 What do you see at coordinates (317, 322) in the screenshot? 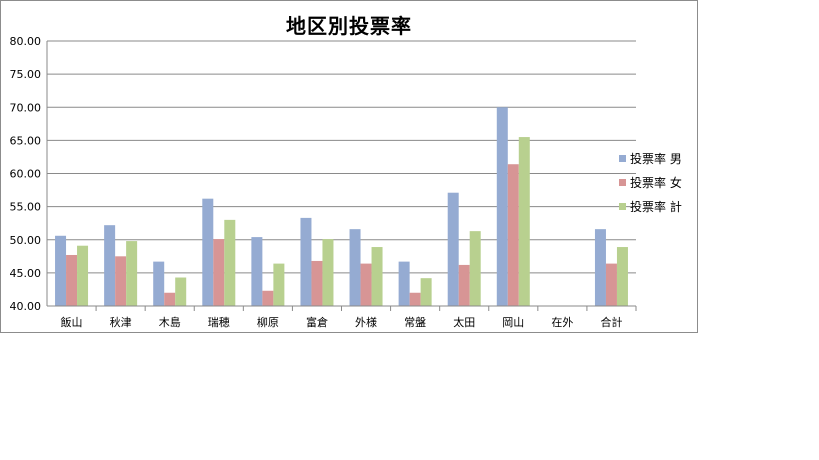
I see `x-tick-label: 富倉` at bounding box center [317, 322].